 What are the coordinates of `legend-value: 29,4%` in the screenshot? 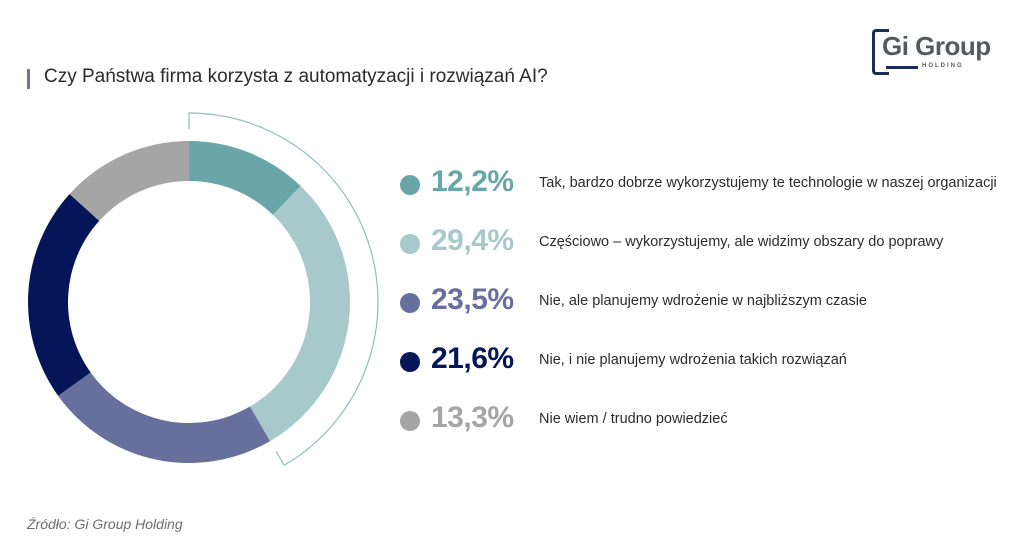 It's located at (472, 240).